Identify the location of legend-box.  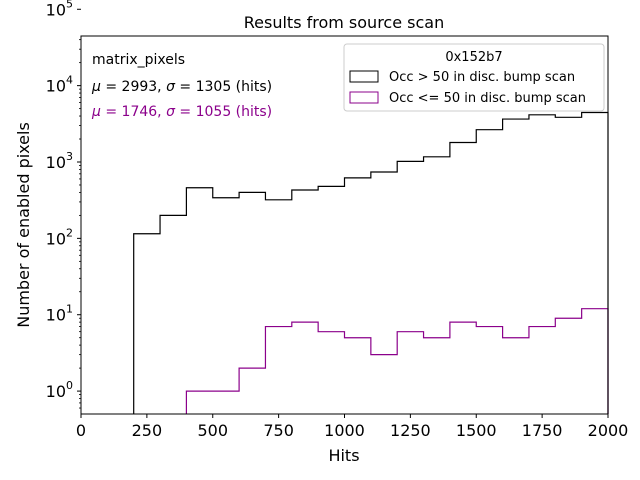
(474, 77).